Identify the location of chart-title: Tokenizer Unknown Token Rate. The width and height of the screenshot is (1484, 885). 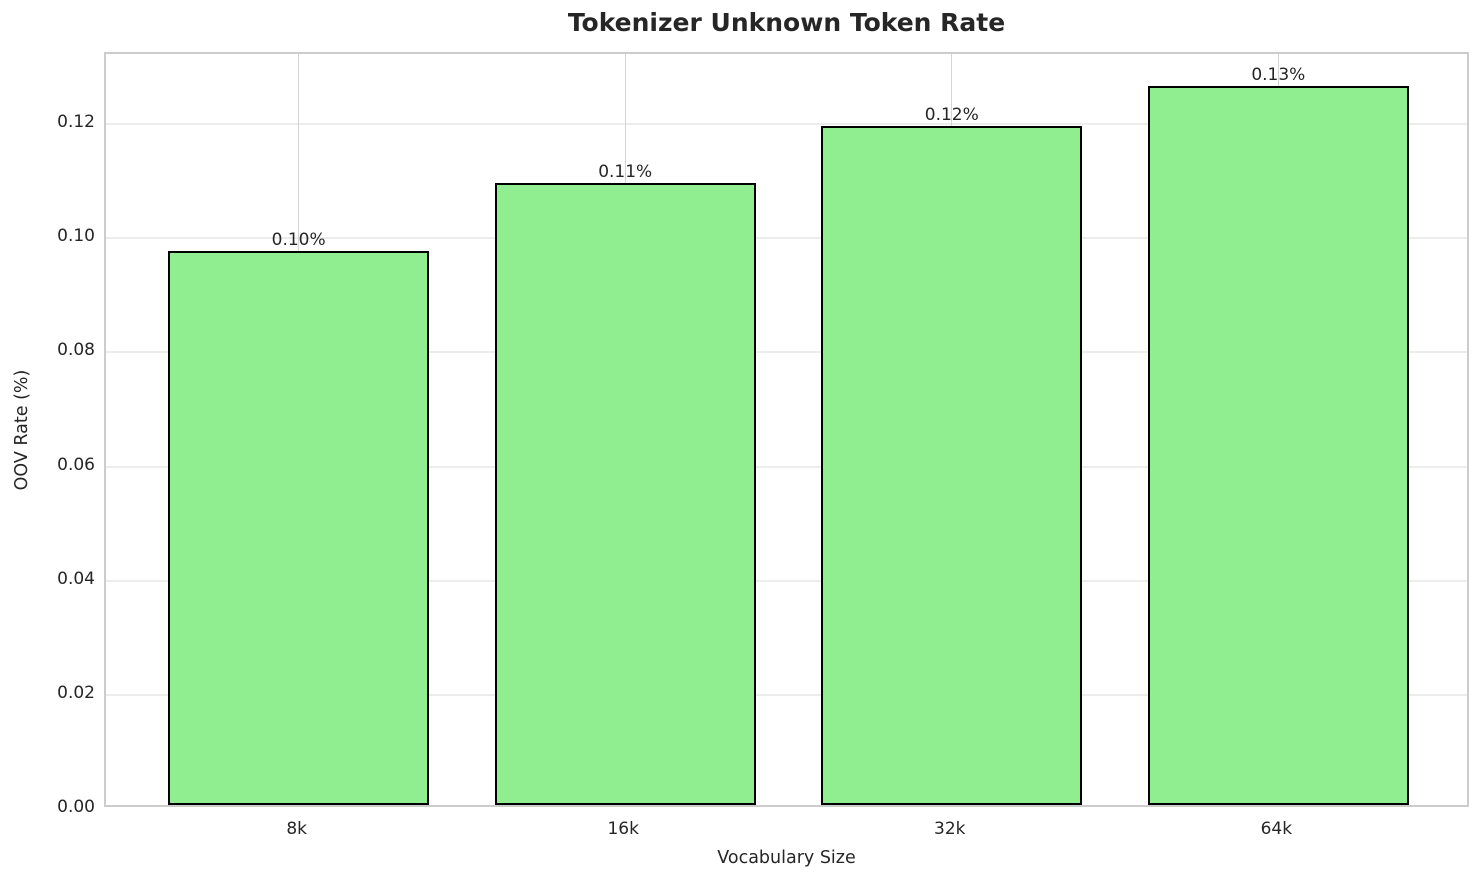
(786, 22).